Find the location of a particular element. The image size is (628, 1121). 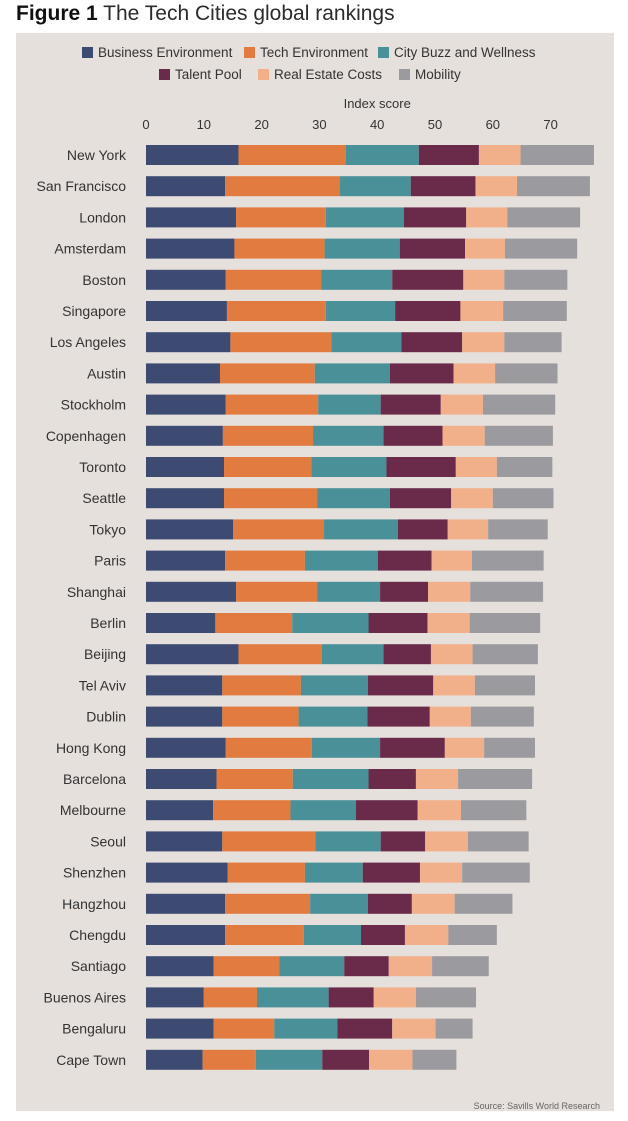

category-label: Boston is located at coordinates (104, 280).